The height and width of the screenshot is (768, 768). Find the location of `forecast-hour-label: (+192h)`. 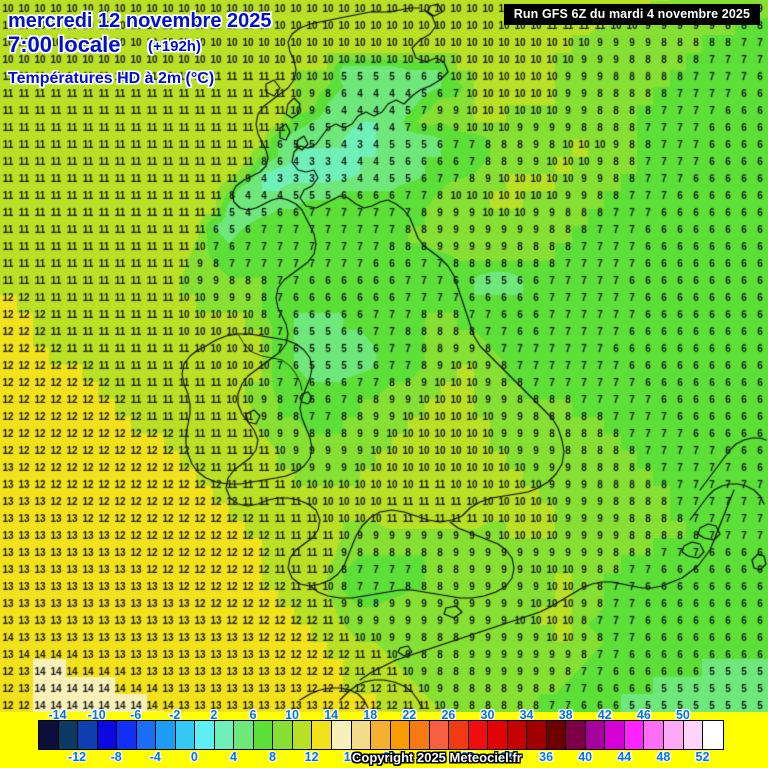

forecast-hour-label: (+192h) is located at coordinates (174, 46).